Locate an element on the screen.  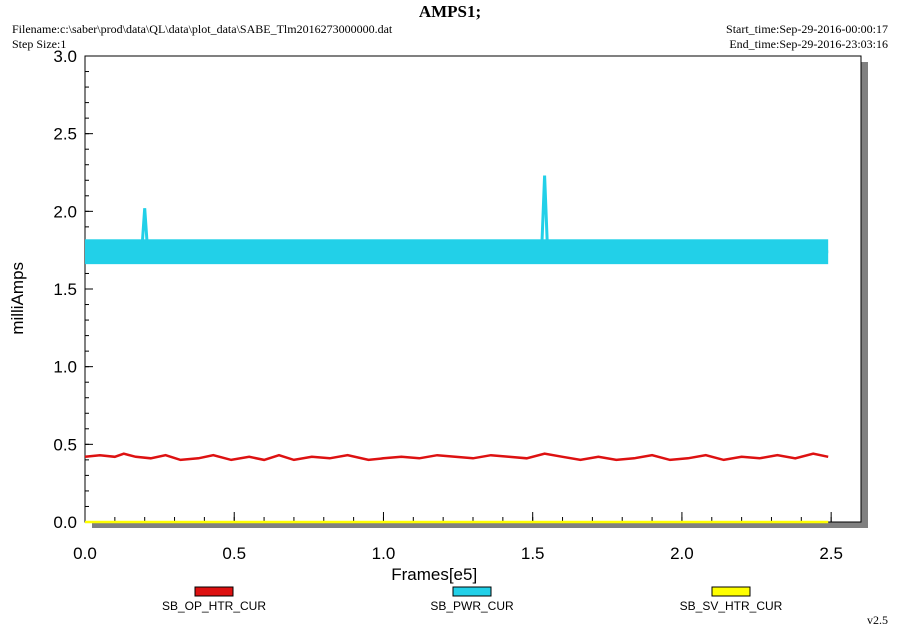
x-tick-label: 0.0 is located at coordinates (85, 553).